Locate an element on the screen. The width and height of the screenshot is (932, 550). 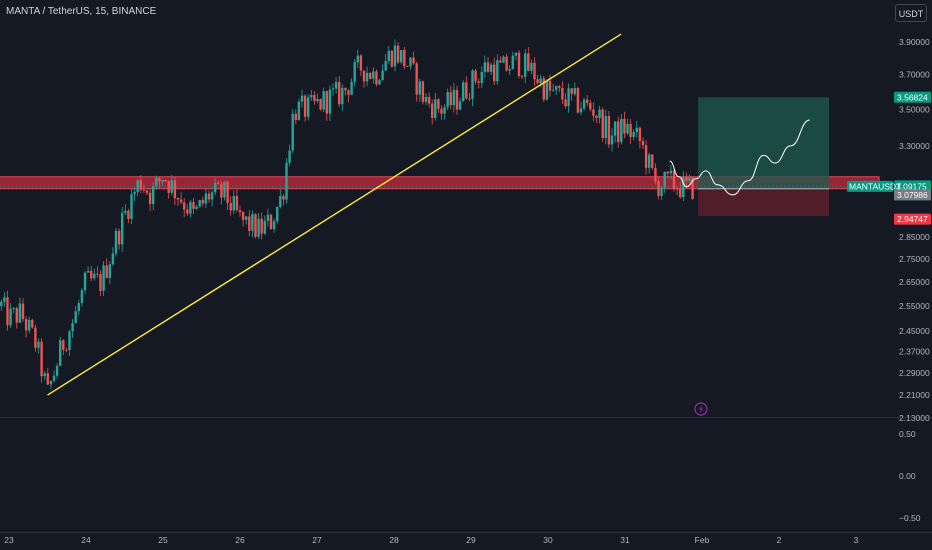
currency-button: USDT is located at coordinates (911, 13).